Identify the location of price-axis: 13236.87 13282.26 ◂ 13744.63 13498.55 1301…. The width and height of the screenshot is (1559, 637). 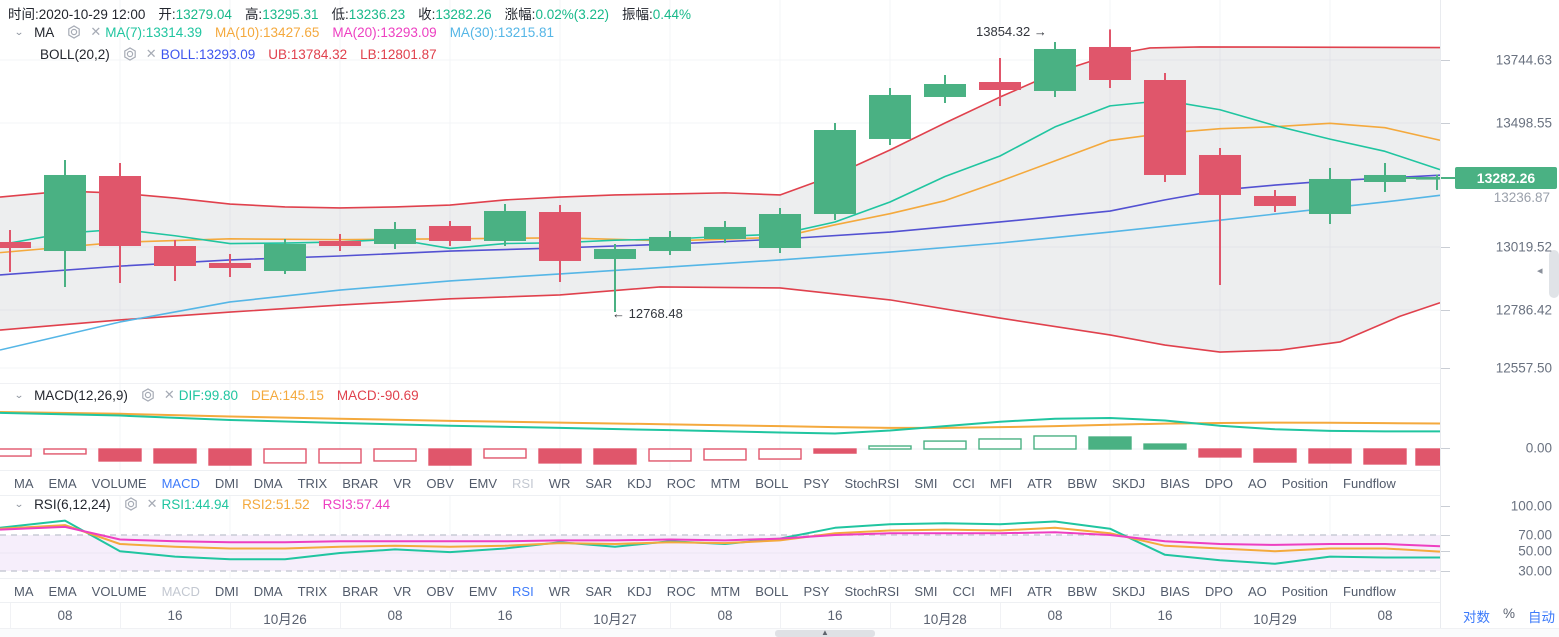
(1499, 314).